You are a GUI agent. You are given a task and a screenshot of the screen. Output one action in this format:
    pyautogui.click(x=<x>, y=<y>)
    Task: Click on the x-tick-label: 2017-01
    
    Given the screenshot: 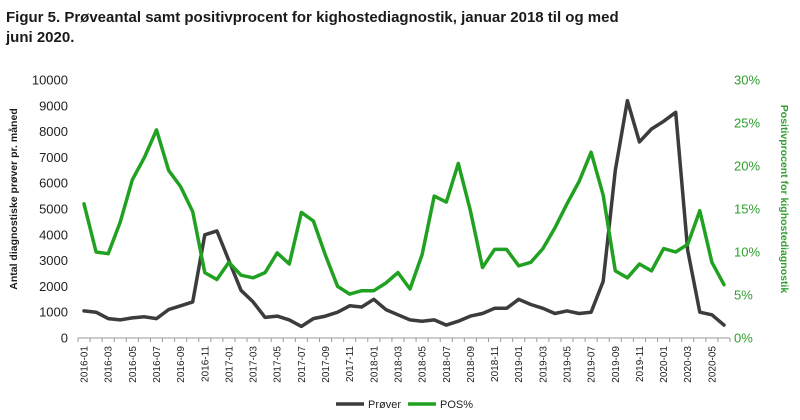 What is the action you would take?
    pyautogui.click(x=229, y=364)
    